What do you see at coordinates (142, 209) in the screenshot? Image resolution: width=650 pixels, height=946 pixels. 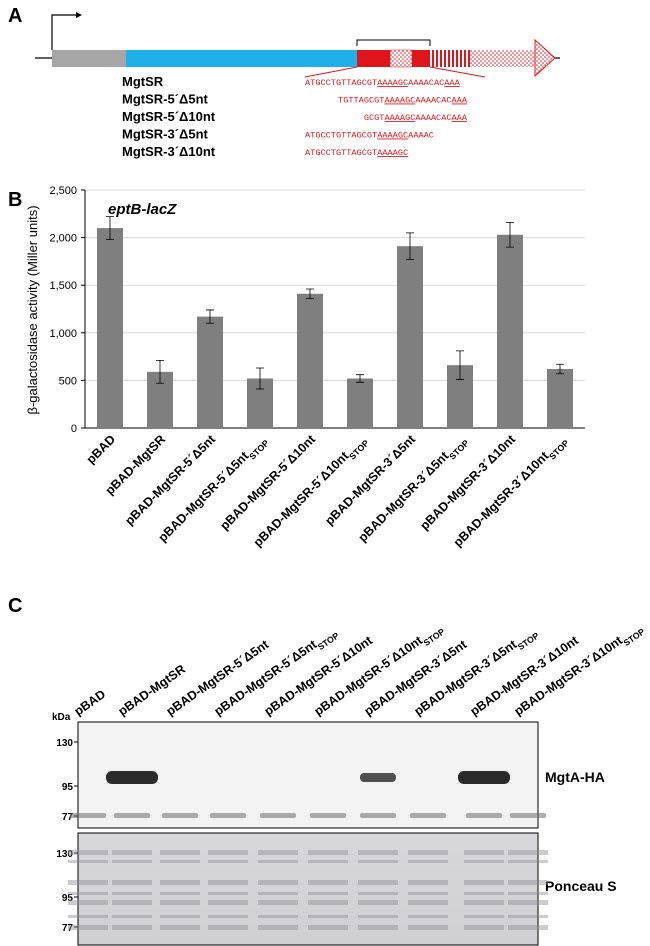 I see `chart-title: eptB-lacZ` at bounding box center [142, 209].